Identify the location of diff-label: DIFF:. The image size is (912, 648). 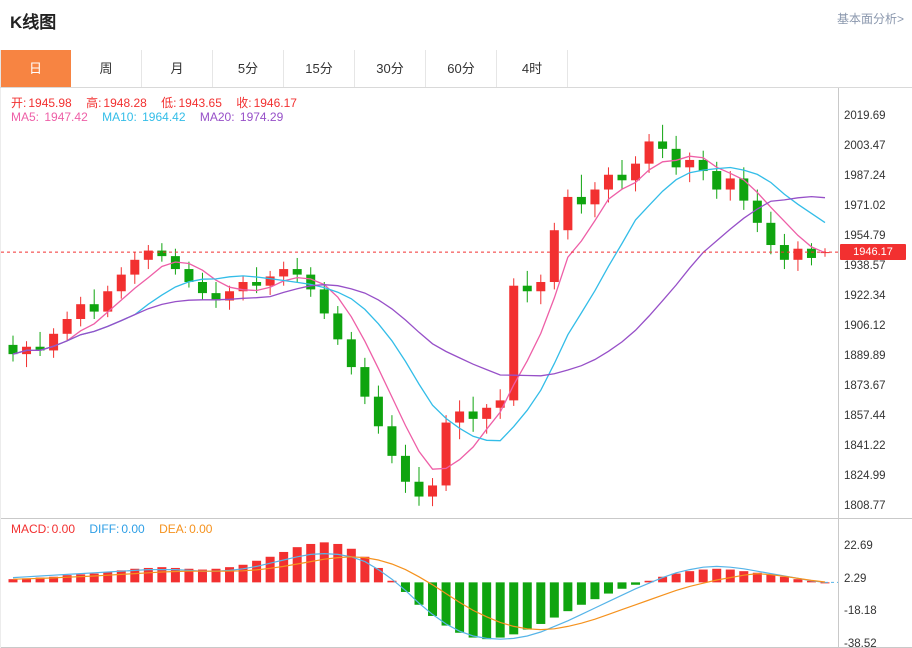
(104, 529).